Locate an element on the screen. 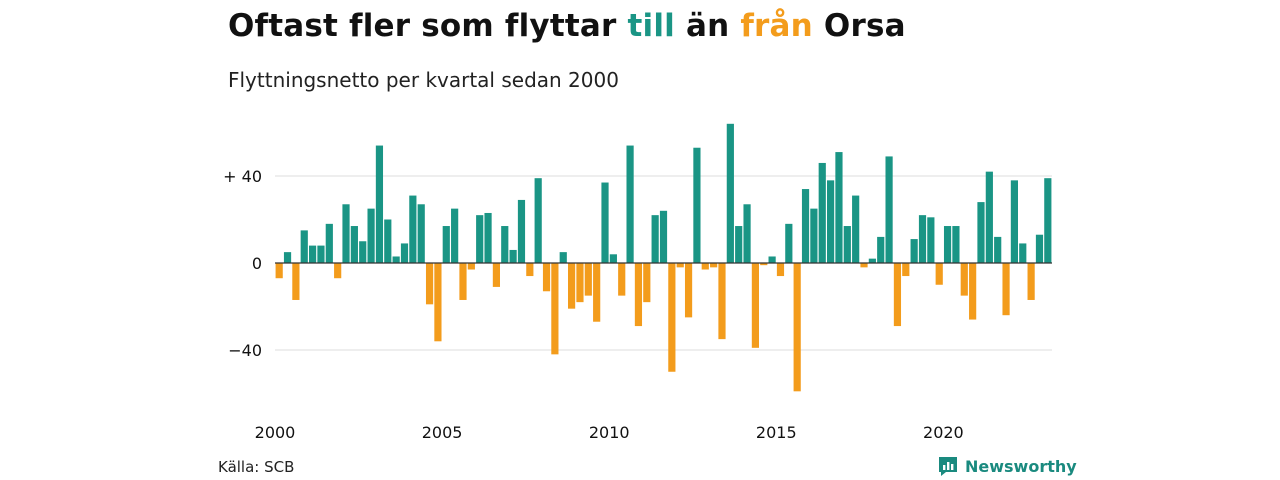  x-tick-label: 2015 is located at coordinates (776, 432).